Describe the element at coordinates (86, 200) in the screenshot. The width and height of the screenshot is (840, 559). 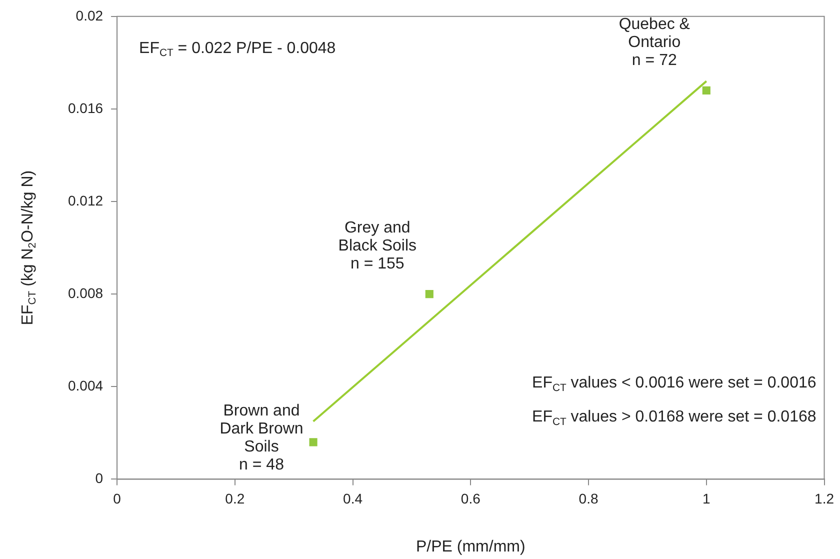
I see `y-tick-label: 0.012` at that location.